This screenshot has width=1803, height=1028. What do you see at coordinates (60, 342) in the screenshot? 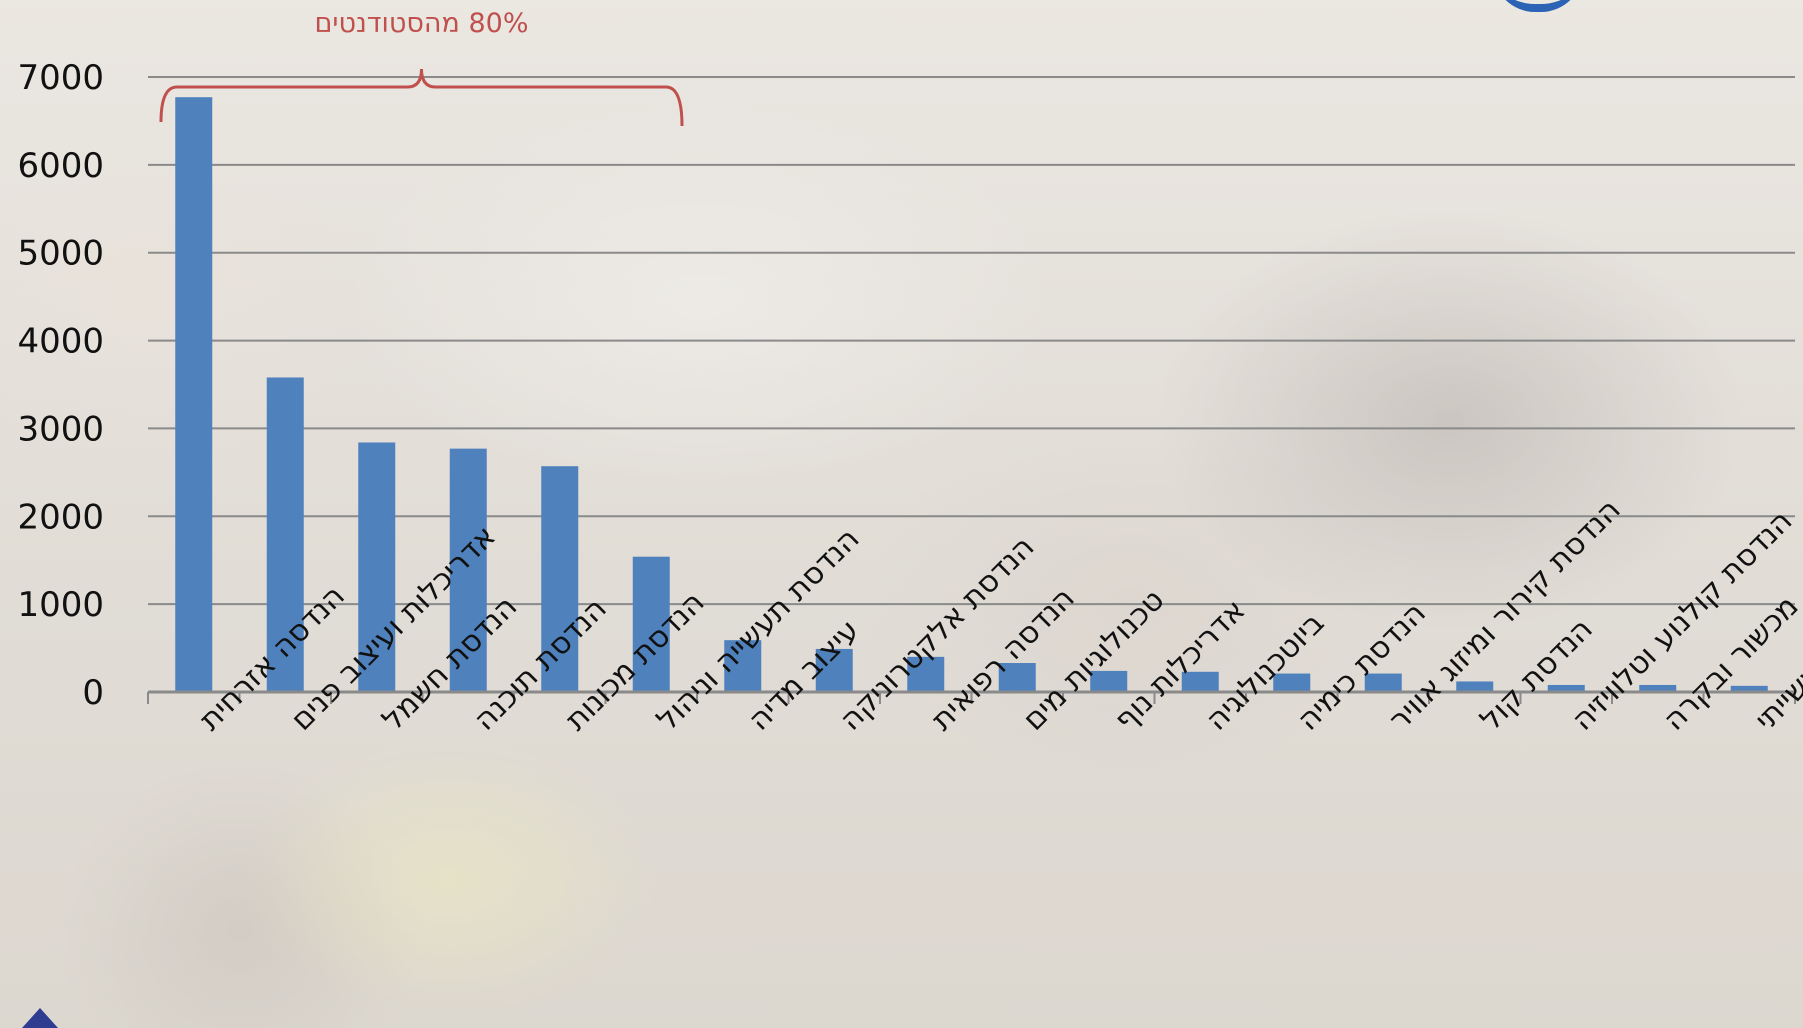
I see `y-tick-label: 4000` at bounding box center [60, 342].